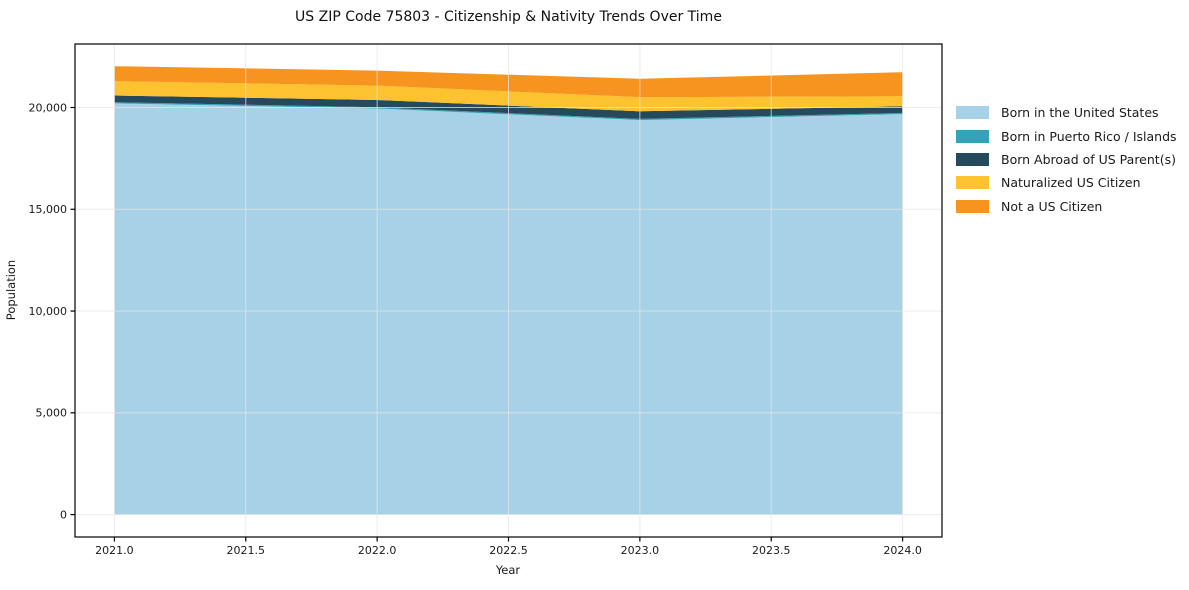  Describe the element at coordinates (902, 550) in the screenshot. I see `x-tick-label: 2024.0` at that location.